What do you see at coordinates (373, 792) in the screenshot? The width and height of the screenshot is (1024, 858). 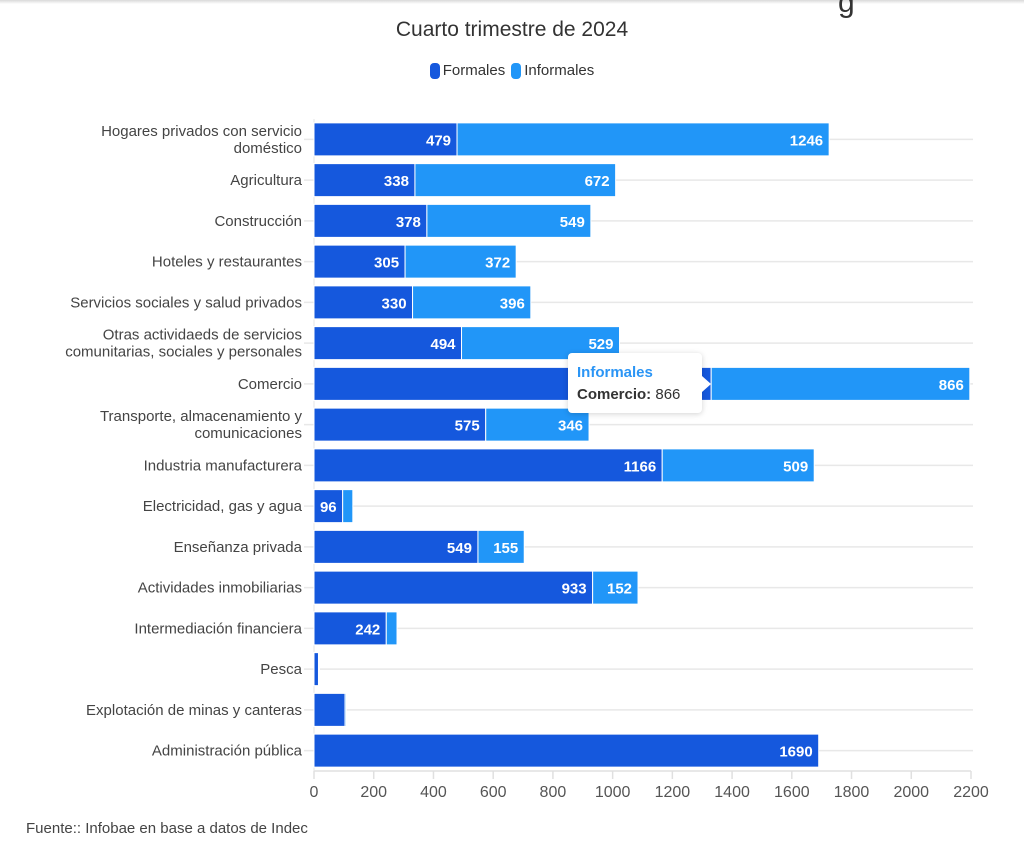 I see `x-tick-label: 200` at bounding box center [373, 792].